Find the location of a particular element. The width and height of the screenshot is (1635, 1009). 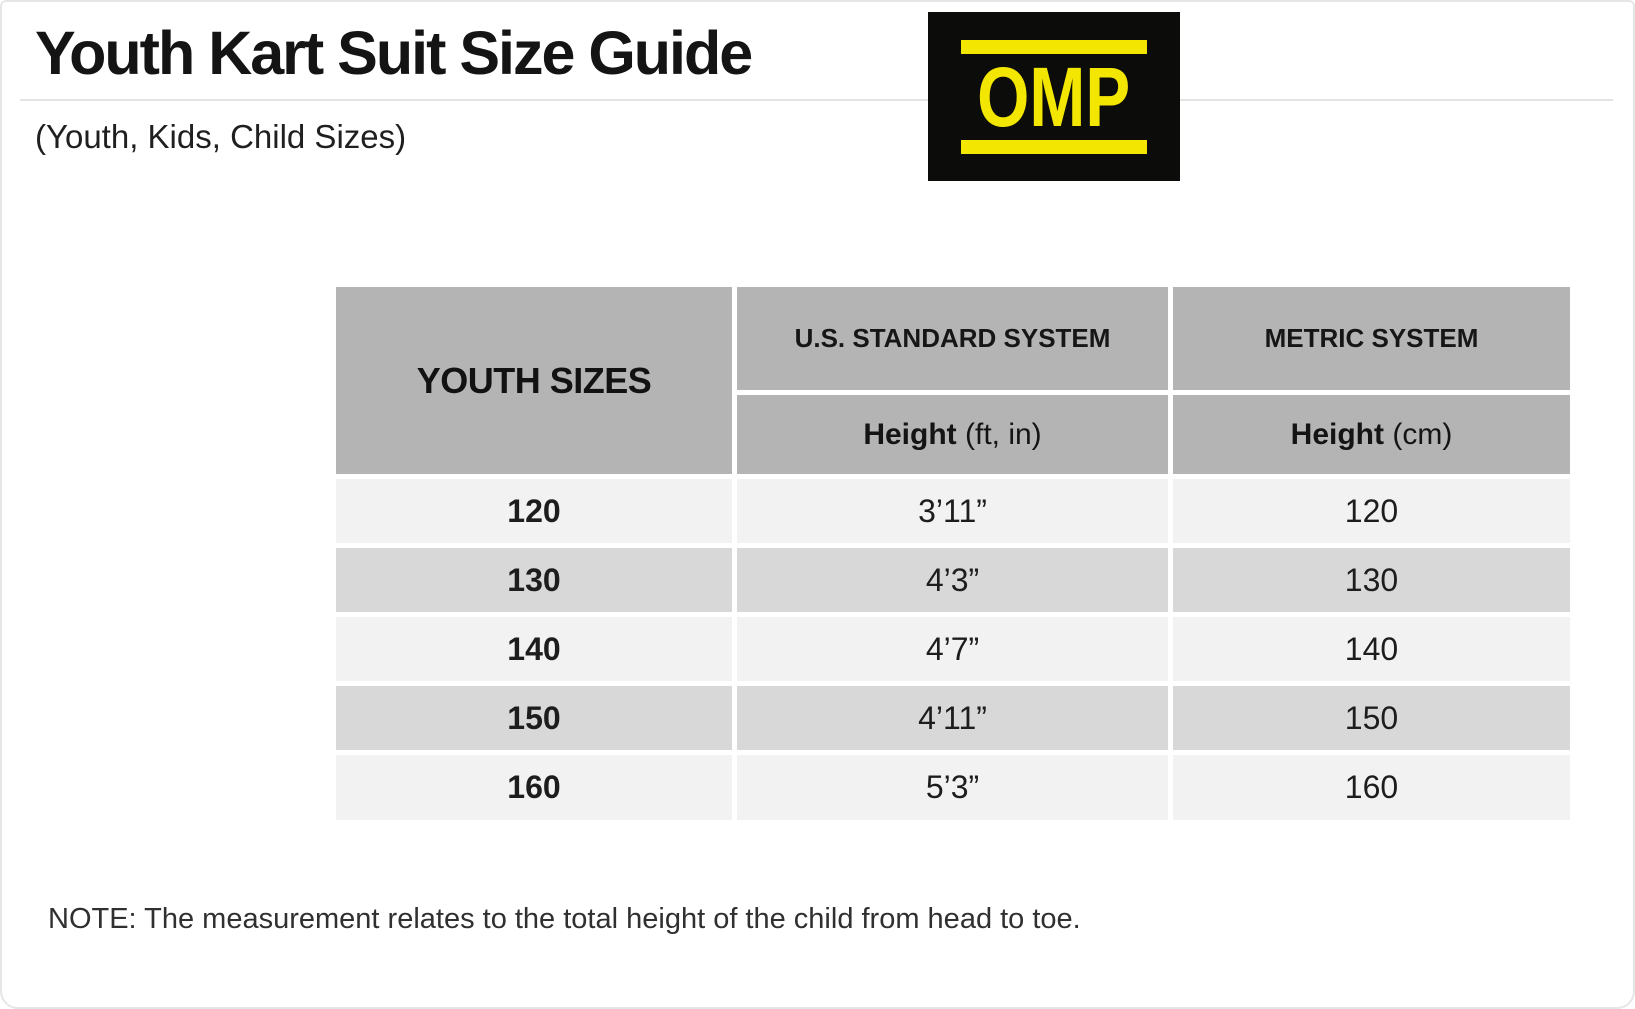

omp-logo: OMP is located at coordinates (1054, 96).